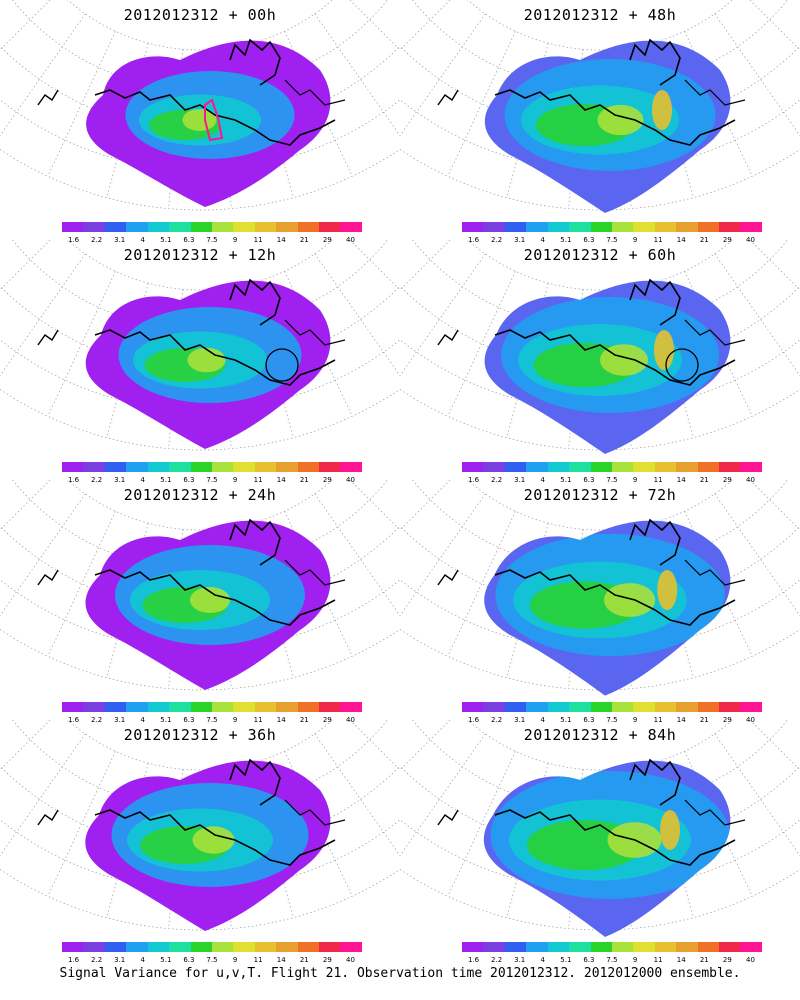  Describe the element at coordinates (600, 255) in the screenshot. I see `panel-title: 2012012312 + 60h` at that location.